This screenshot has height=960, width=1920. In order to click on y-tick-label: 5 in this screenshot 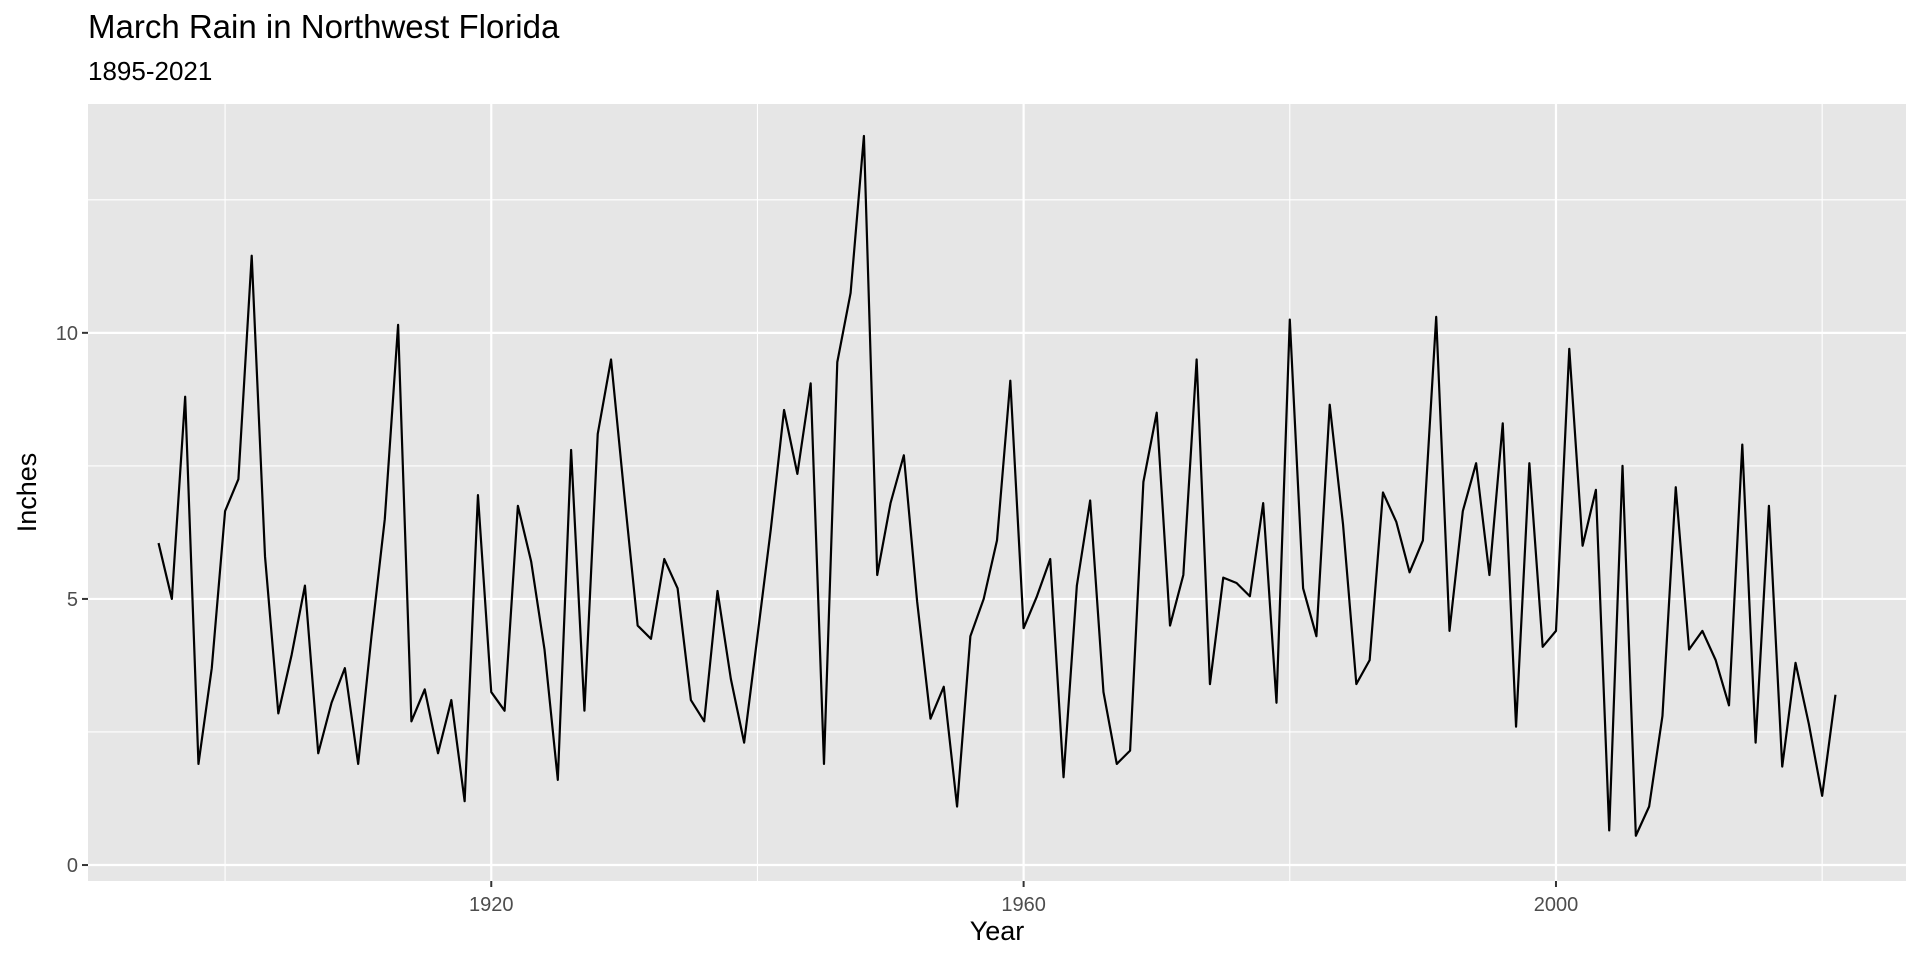, I will do `click(72, 600)`.